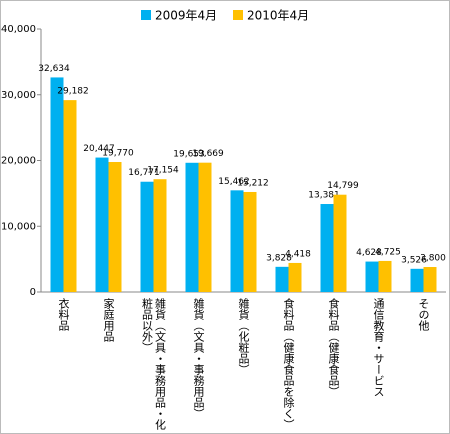  What do you see at coordinates (189, 154) in the screenshot?
I see `value-label: 19,653` at bounding box center [189, 154].